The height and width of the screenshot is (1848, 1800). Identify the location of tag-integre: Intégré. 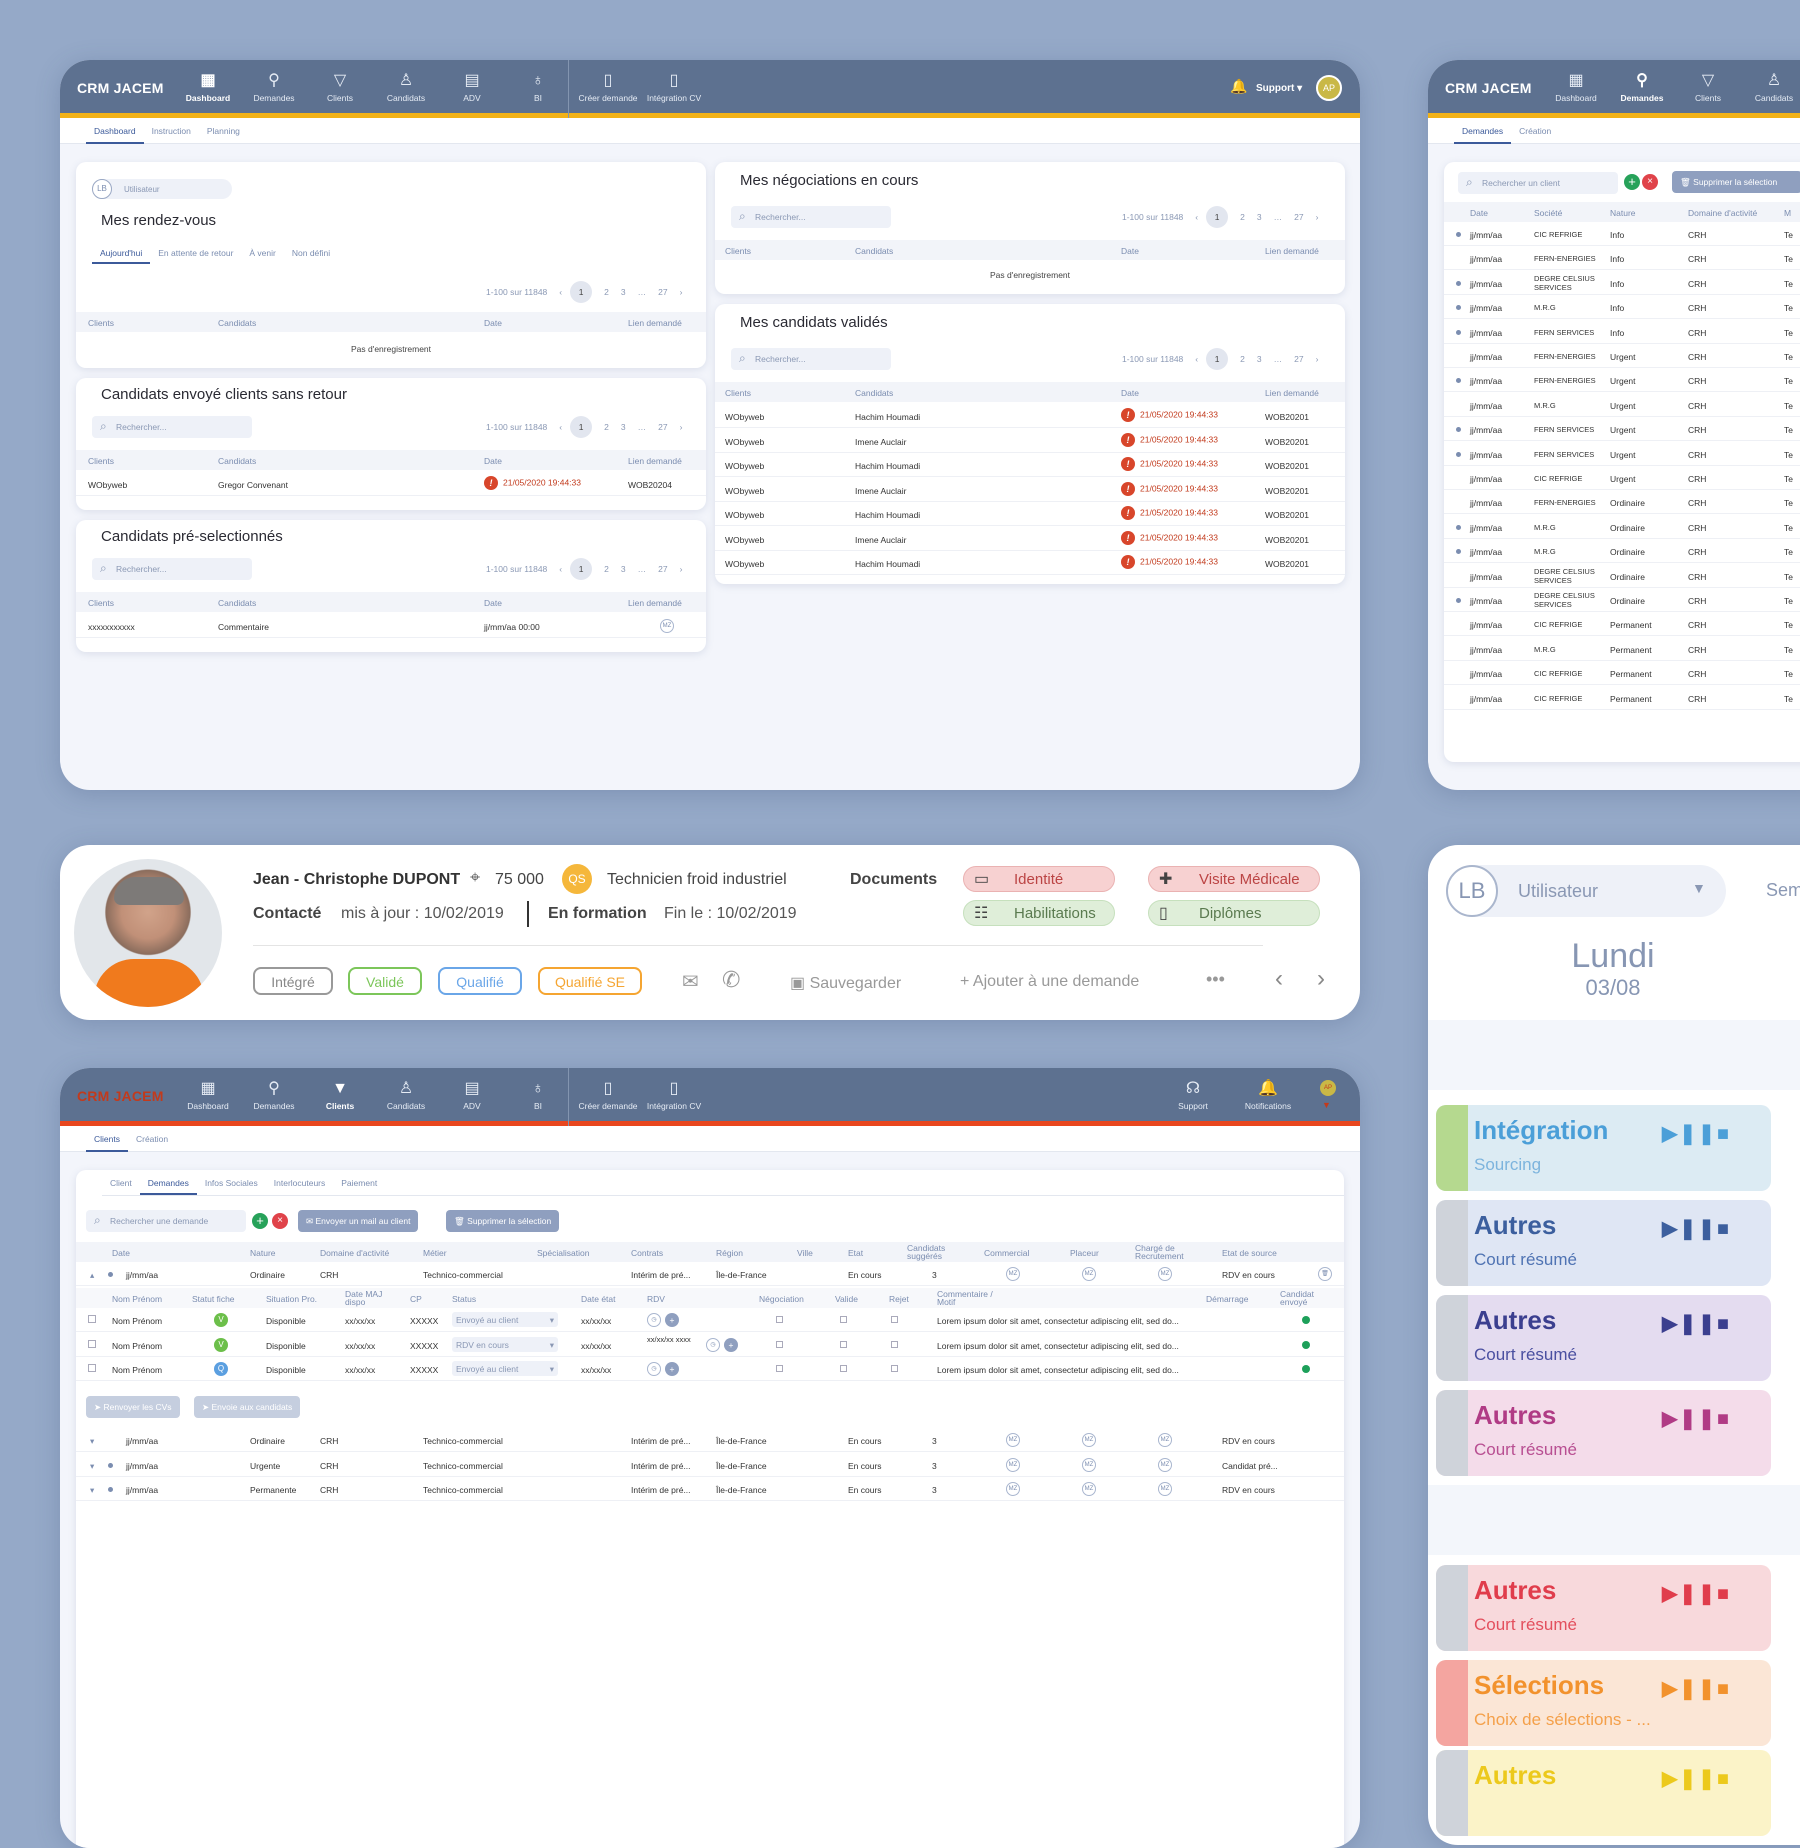
(293, 981).